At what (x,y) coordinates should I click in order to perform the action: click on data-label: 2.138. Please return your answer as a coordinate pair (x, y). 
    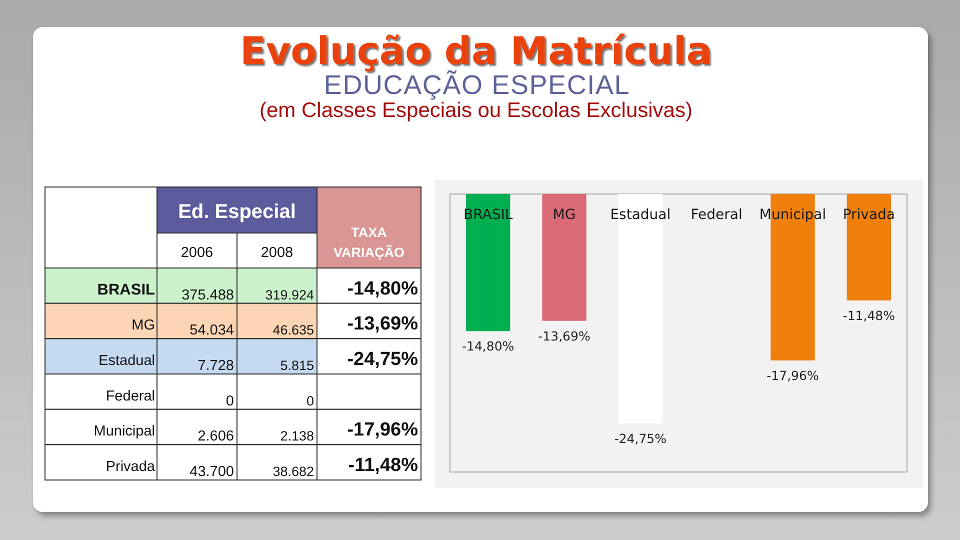
    Looking at the image, I should click on (297, 436).